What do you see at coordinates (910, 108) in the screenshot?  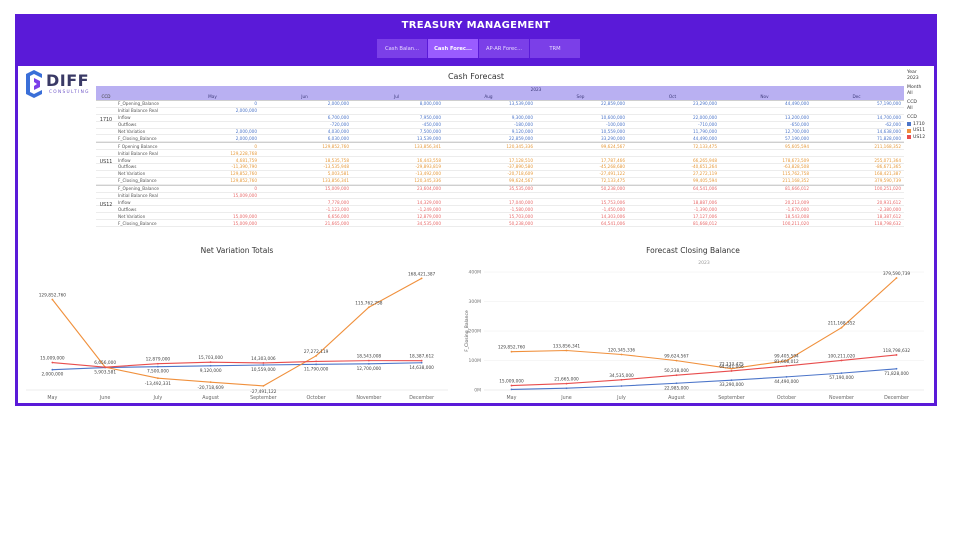 I see `ccd-filter-value: All` at bounding box center [910, 108].